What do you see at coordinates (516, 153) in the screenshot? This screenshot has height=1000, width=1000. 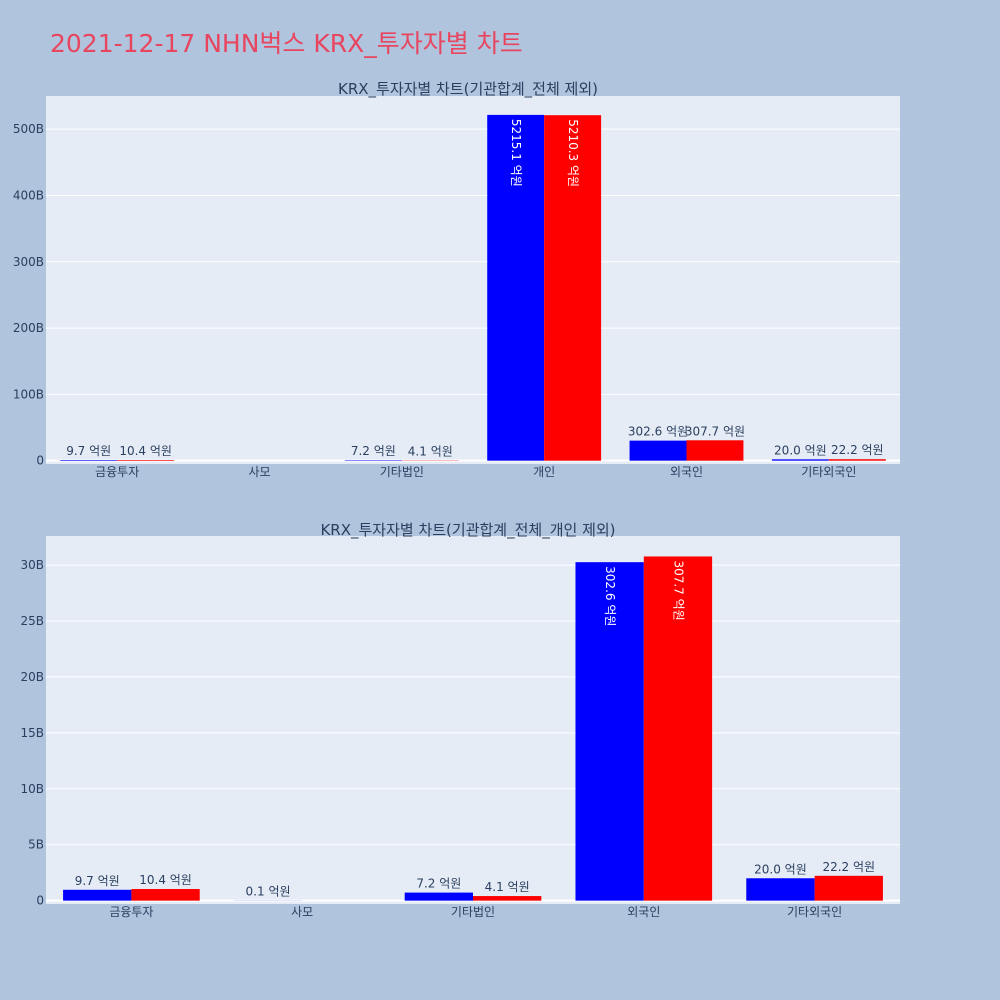 I see `data-label: 5215.1 억원` at bounding box center [516, 153].